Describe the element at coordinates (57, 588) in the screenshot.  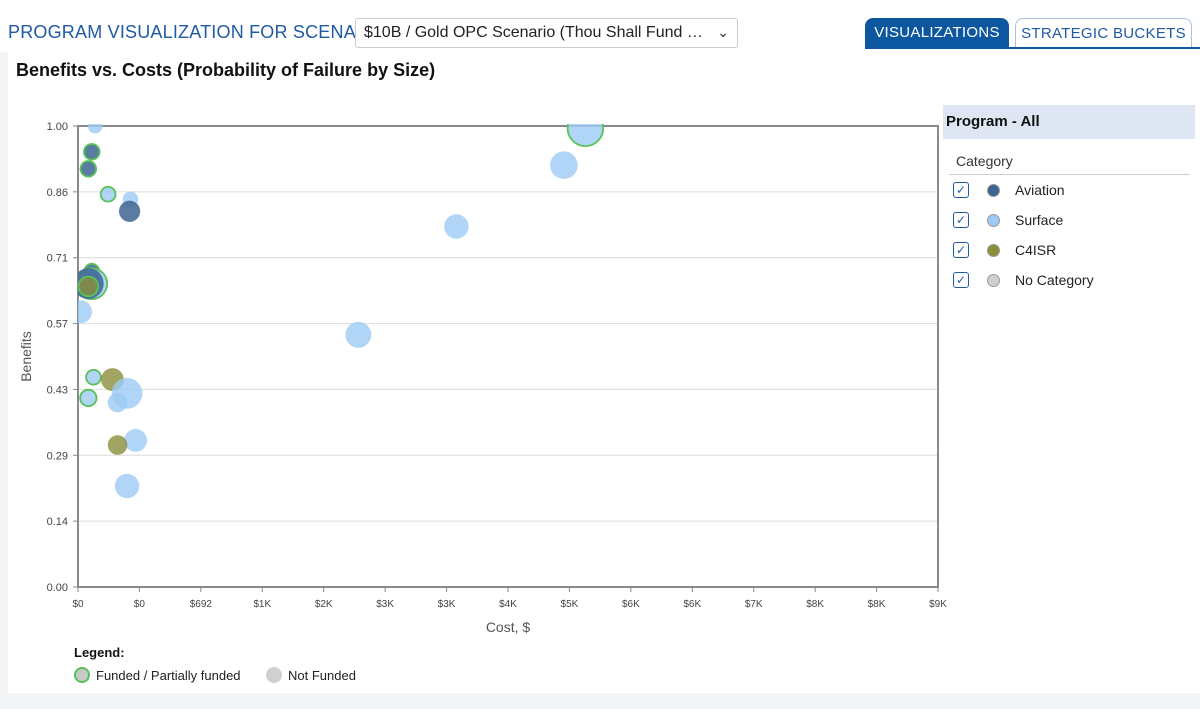
I see `y-tick-label: 0.00` at that location.